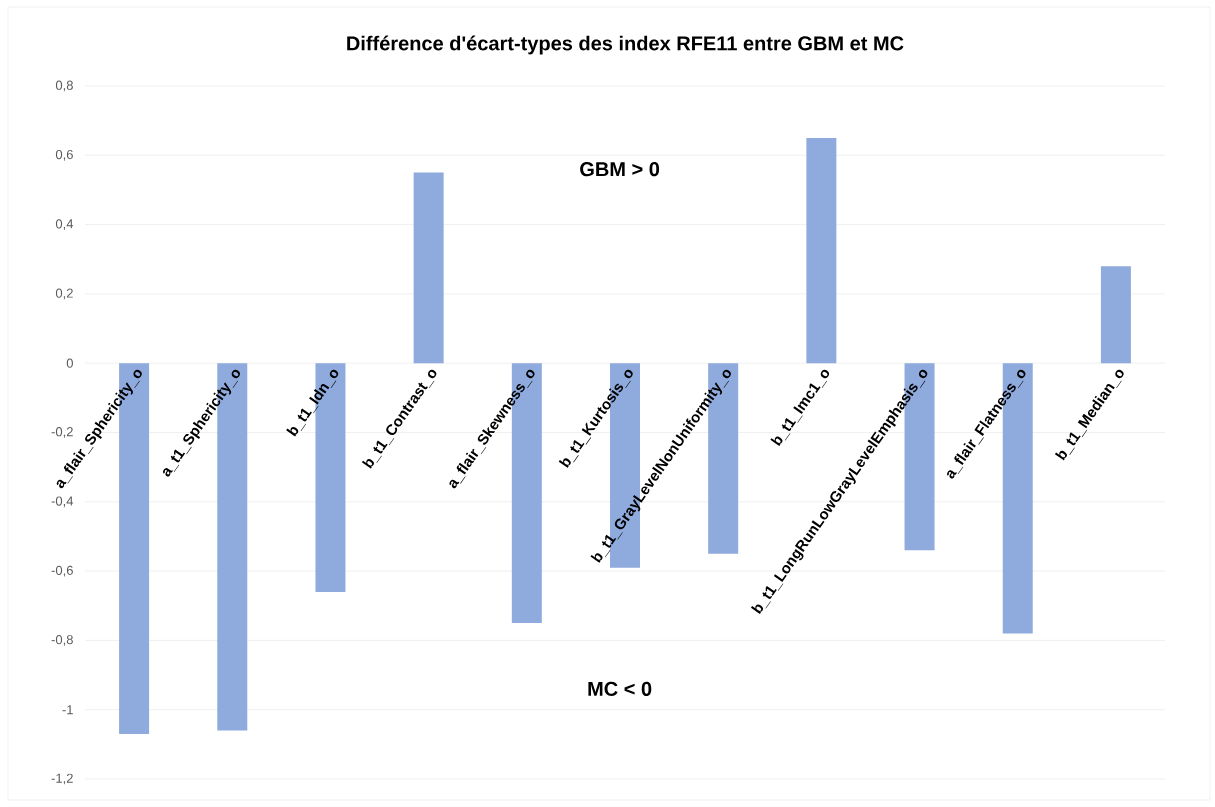 The width and height of the screenshot is (1215, 807). I want to click on y-tick-label: 0,4, so click(64, 224).